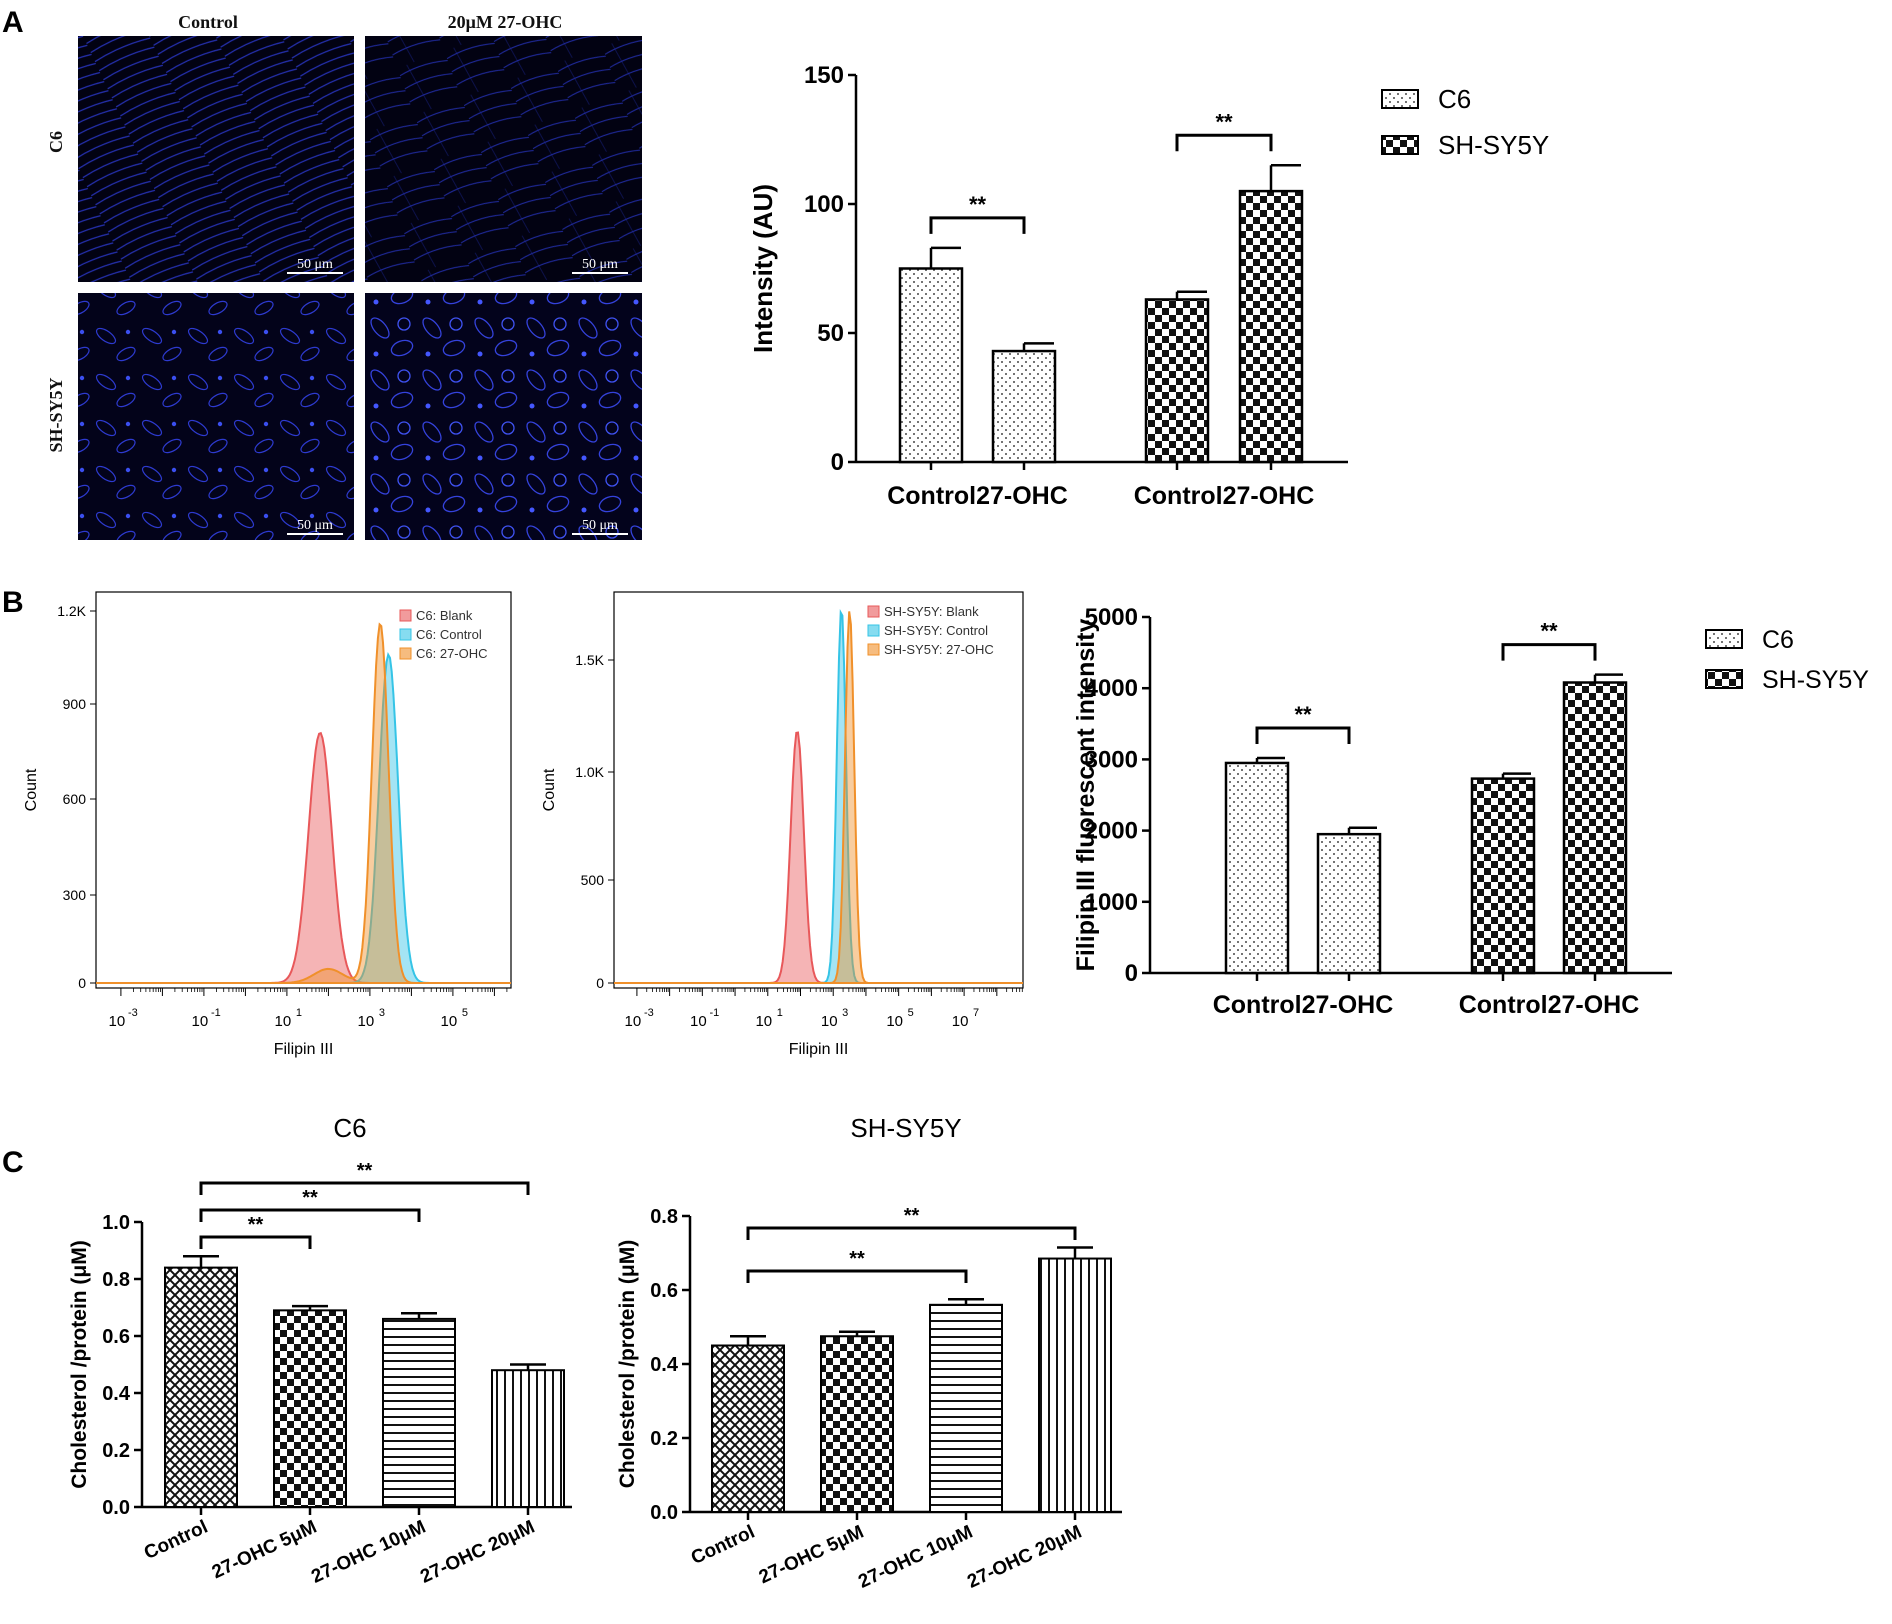 This screenshot has height=1624, width=1892. What do you see at coordinates (1111, 759) in the screenshot?
I see `y-tick-label: 3000` at bounding box center [1111, 759].